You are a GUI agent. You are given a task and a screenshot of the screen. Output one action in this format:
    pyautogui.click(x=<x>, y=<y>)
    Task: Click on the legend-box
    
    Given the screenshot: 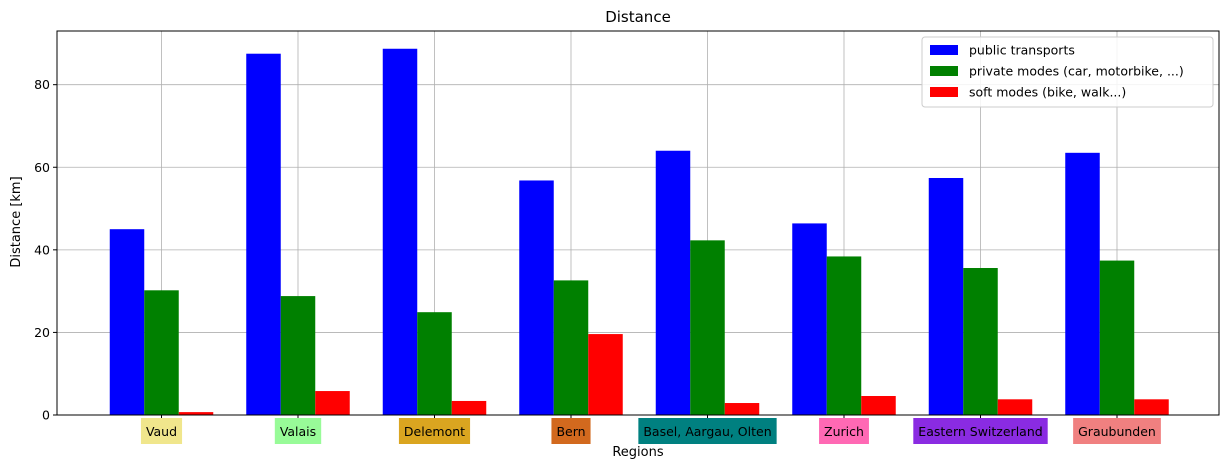 What is the action you would take?
    pyautogui.click(x=1067, y=72)
    